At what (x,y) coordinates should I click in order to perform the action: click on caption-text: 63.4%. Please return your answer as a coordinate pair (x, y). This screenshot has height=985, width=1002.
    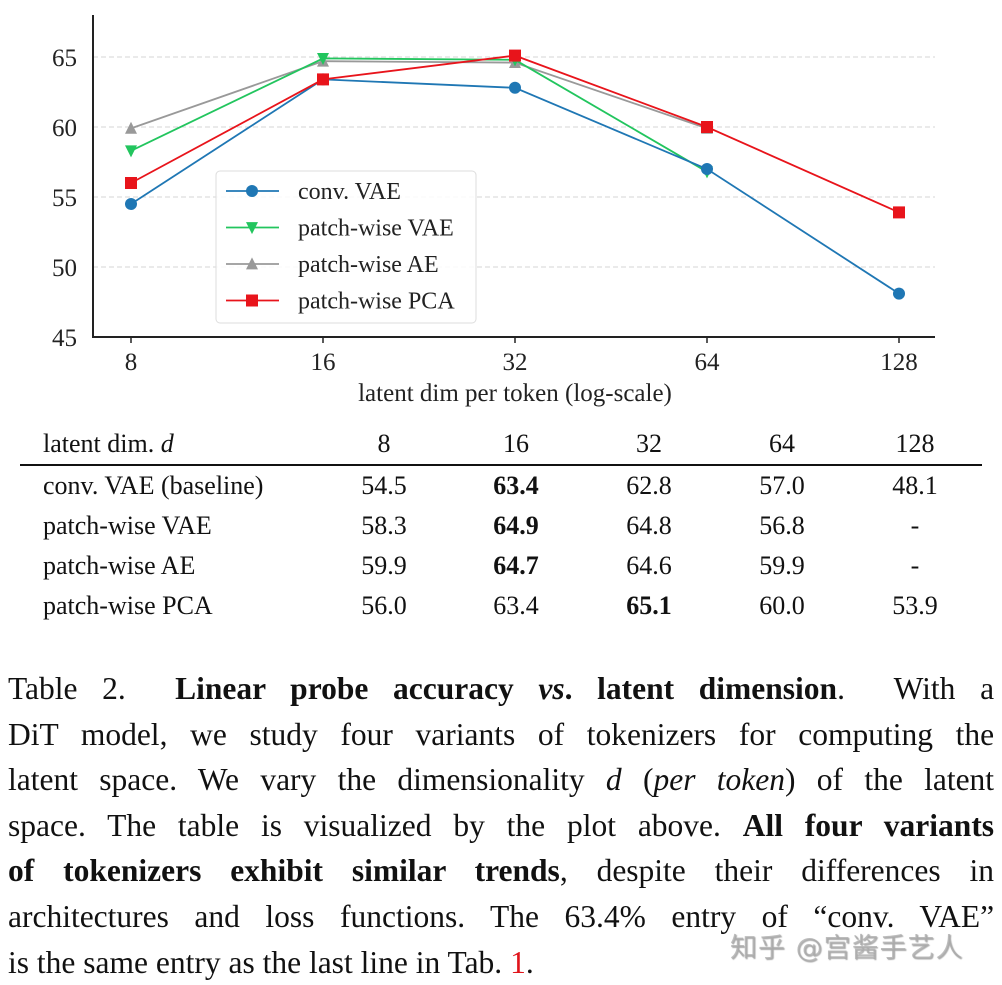
    Looking at the image, I should click on (605, 916).